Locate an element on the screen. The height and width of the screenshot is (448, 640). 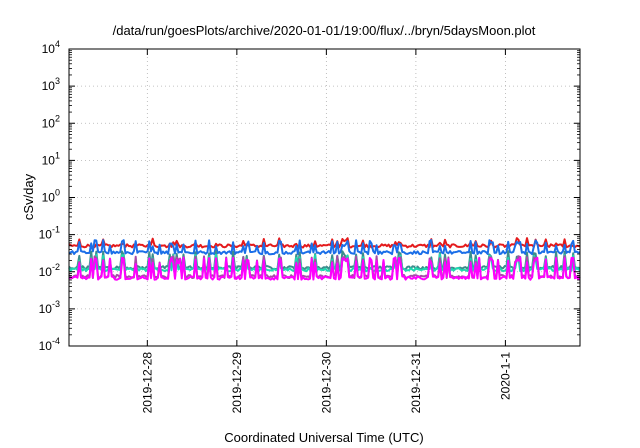
series-group is located at coordinates (324, 259).